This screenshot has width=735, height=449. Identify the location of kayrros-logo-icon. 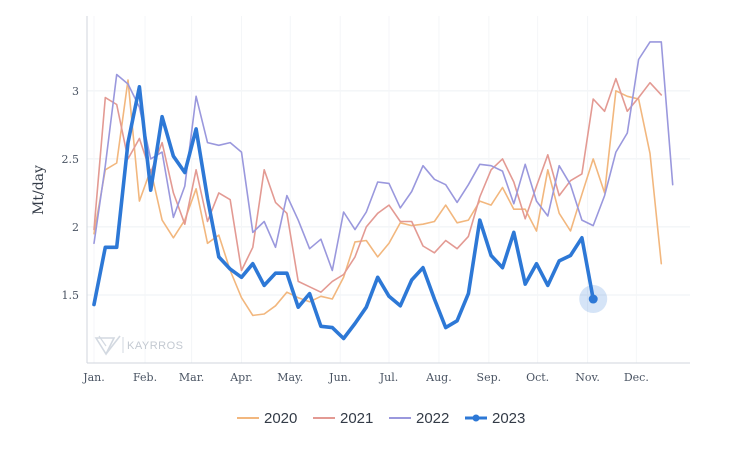
(107, 345).